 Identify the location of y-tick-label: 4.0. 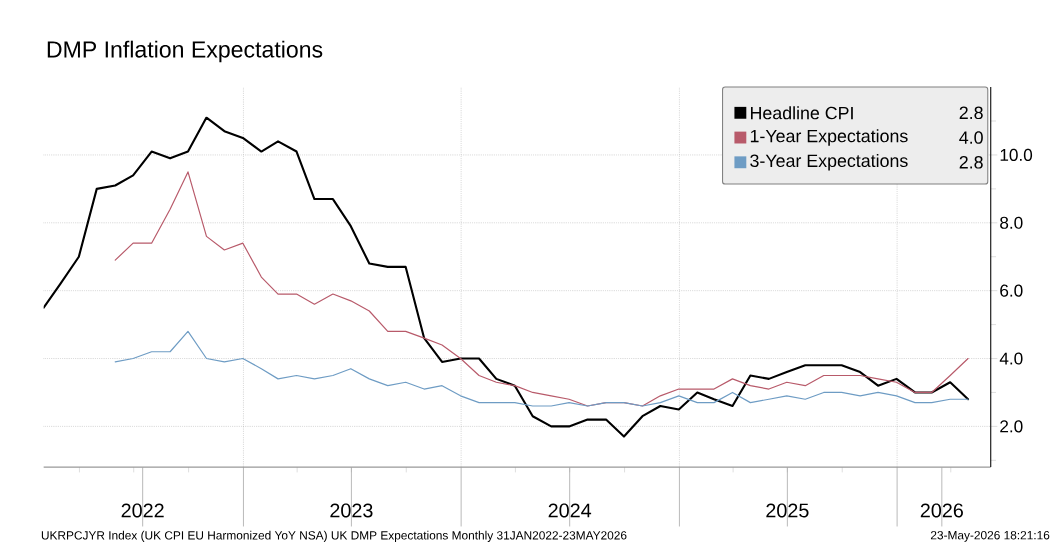
(1011, 358).